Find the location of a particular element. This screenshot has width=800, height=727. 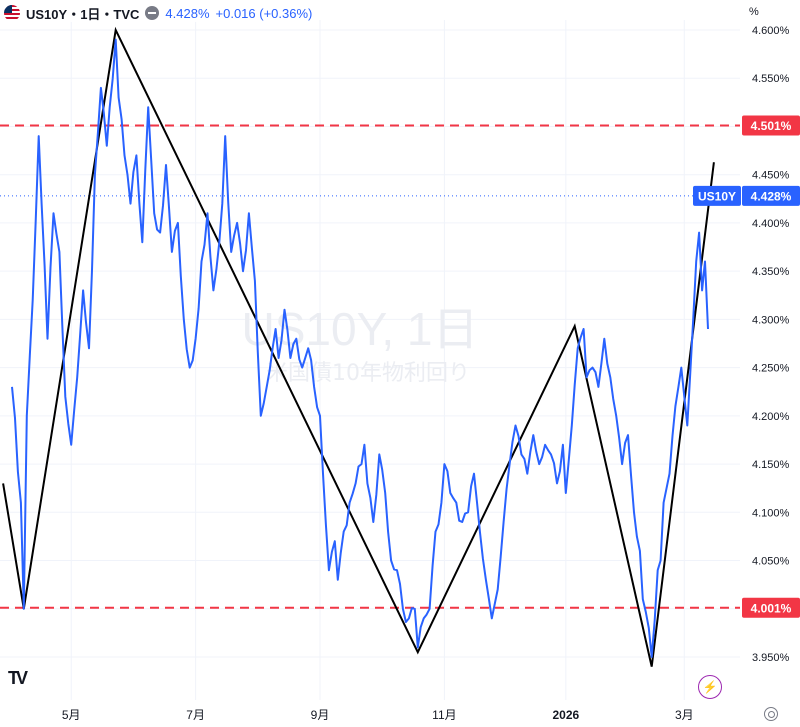

level-price-label: 4.001% is located at coordinates (771, 608).